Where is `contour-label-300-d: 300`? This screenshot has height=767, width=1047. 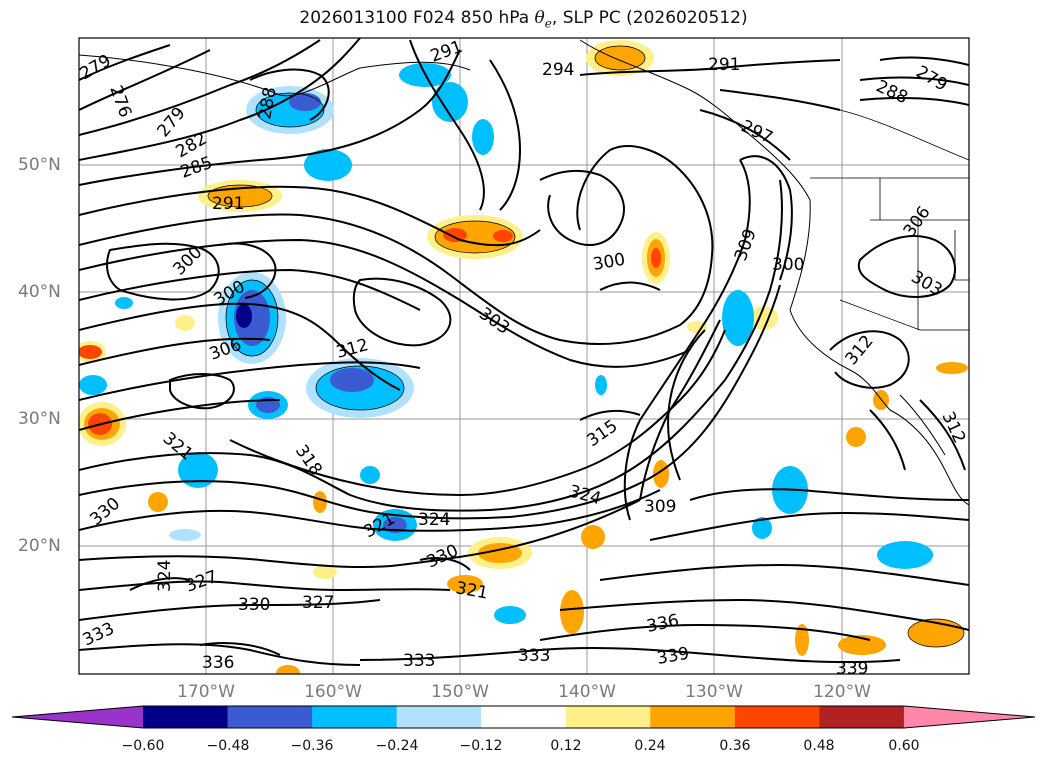 contour-label-300-d: 300 is located at coordinates (788, 265).